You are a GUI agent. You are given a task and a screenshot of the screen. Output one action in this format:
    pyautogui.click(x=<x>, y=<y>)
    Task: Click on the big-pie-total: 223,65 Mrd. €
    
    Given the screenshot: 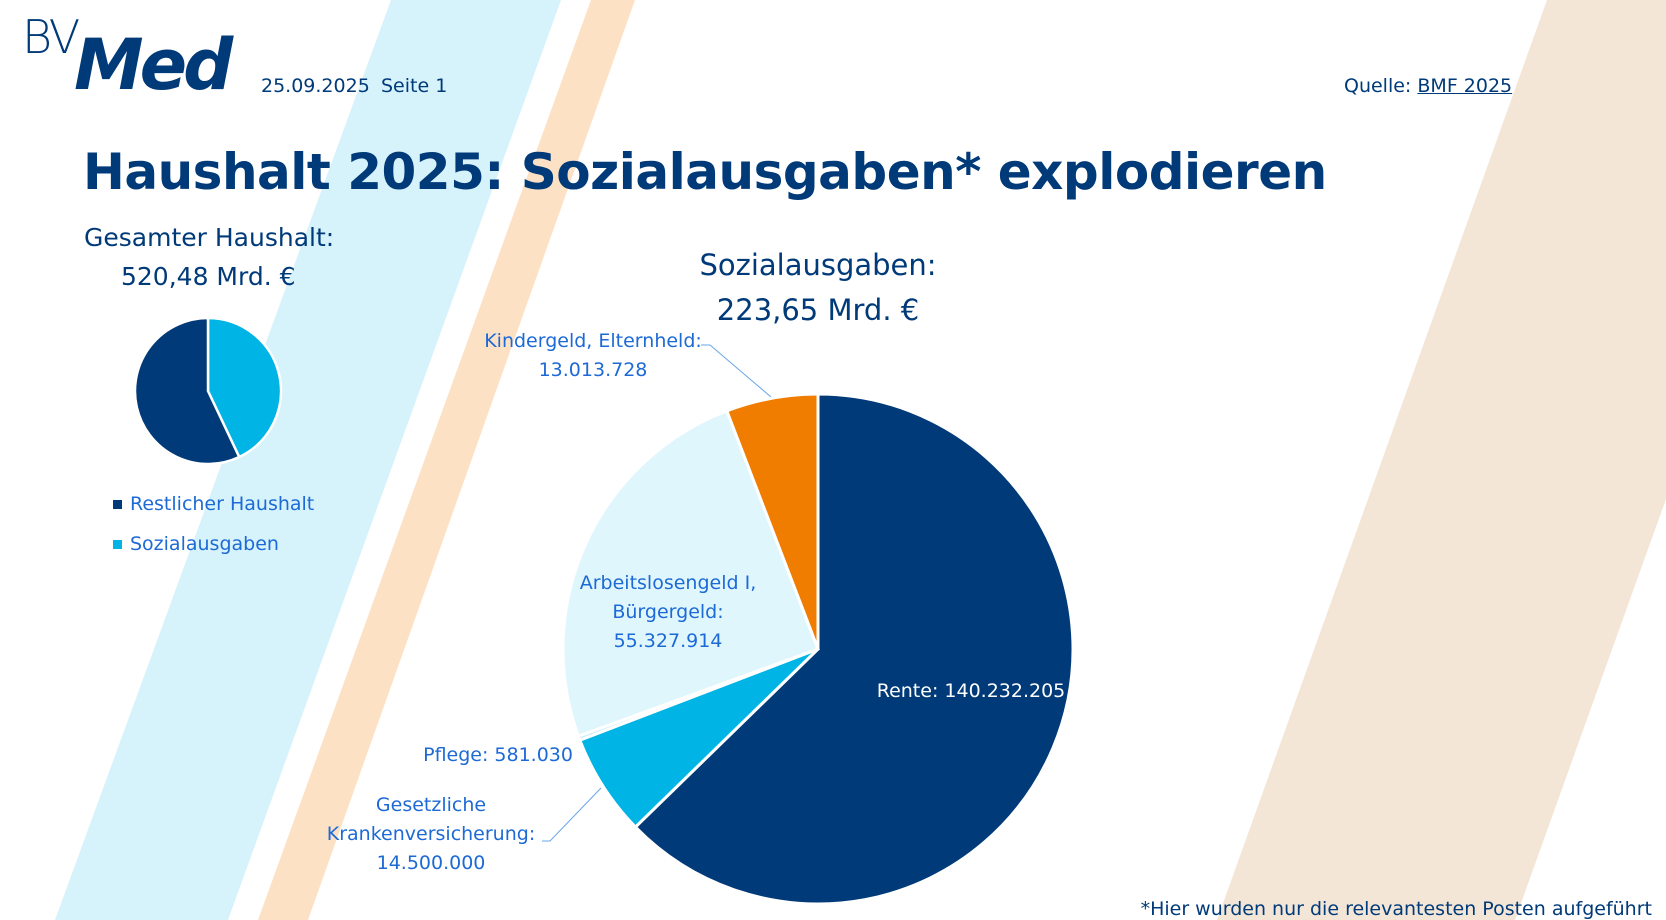 What is the action you would take?
    pyautogui.click(x=818, y=310)
    